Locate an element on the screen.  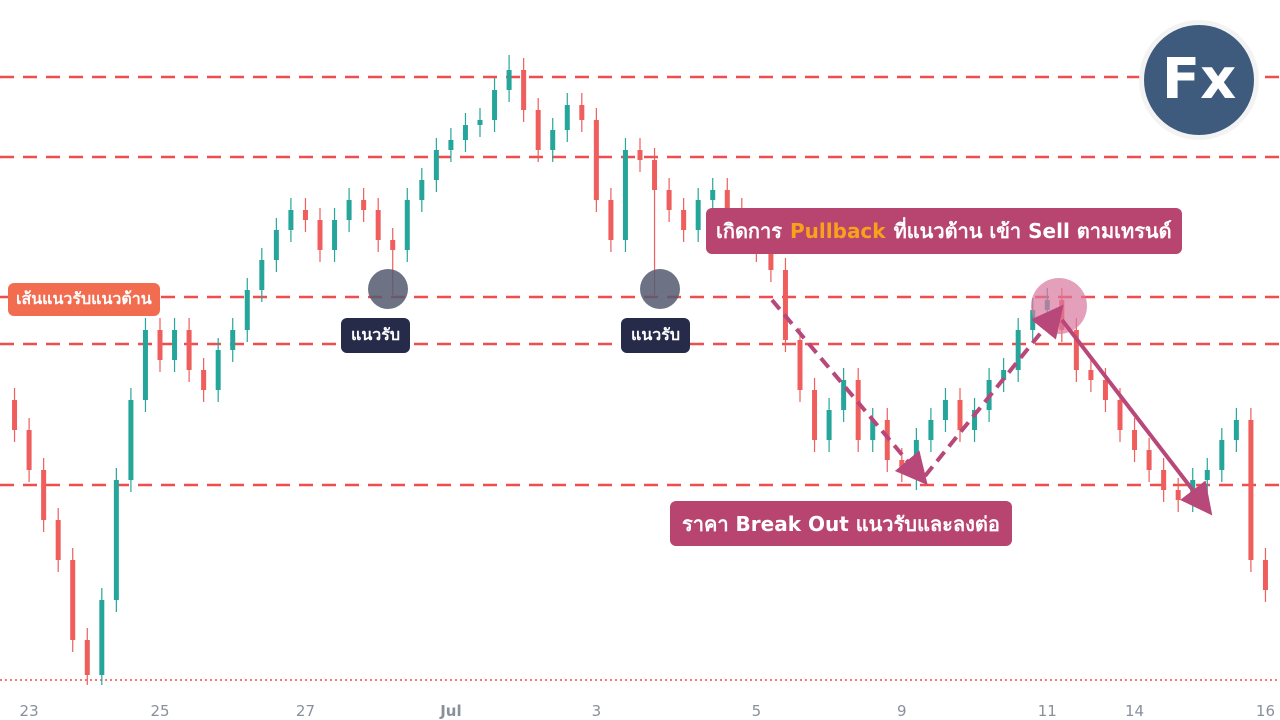
x-tick-label: 27 is located at coordinates (305, 711).